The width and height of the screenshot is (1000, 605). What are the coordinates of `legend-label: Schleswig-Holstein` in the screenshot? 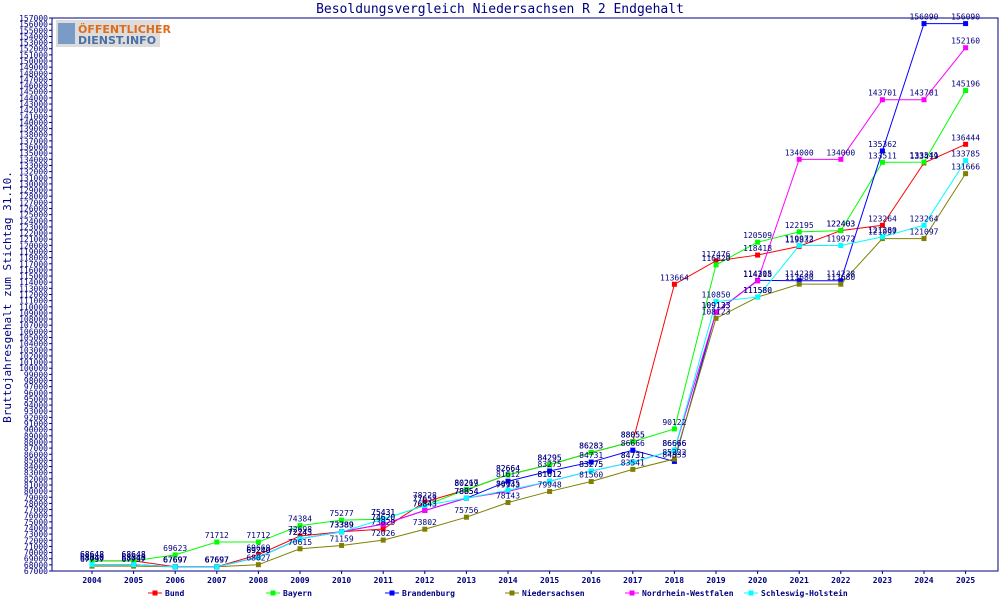 It's located at (804, 593).